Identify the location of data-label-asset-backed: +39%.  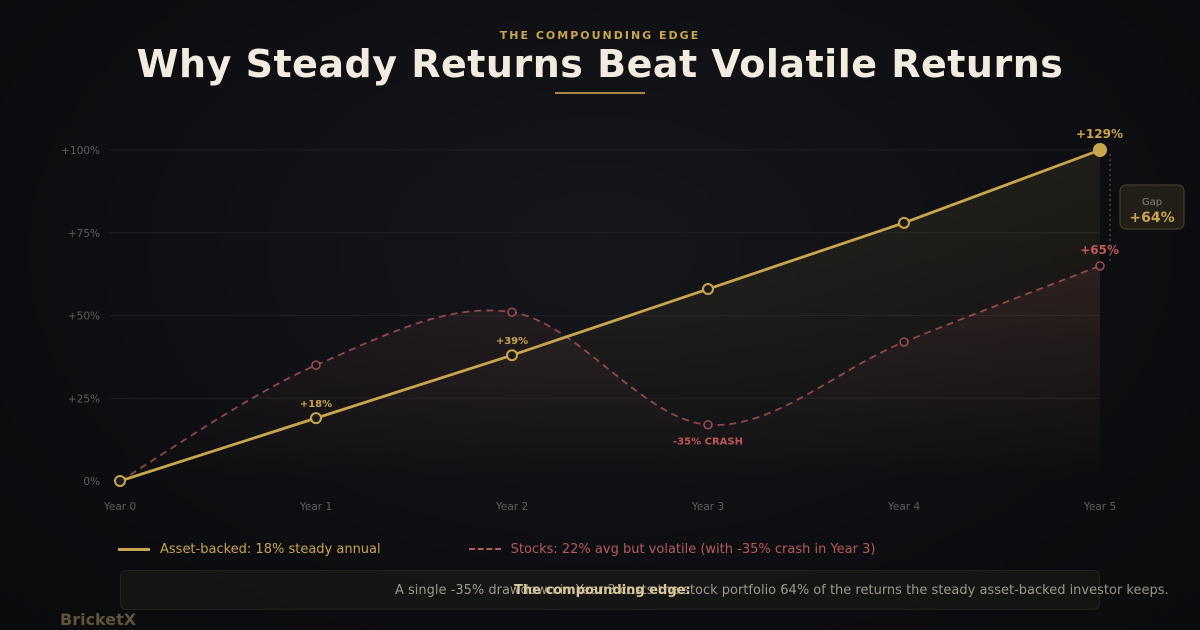
(512, 341).